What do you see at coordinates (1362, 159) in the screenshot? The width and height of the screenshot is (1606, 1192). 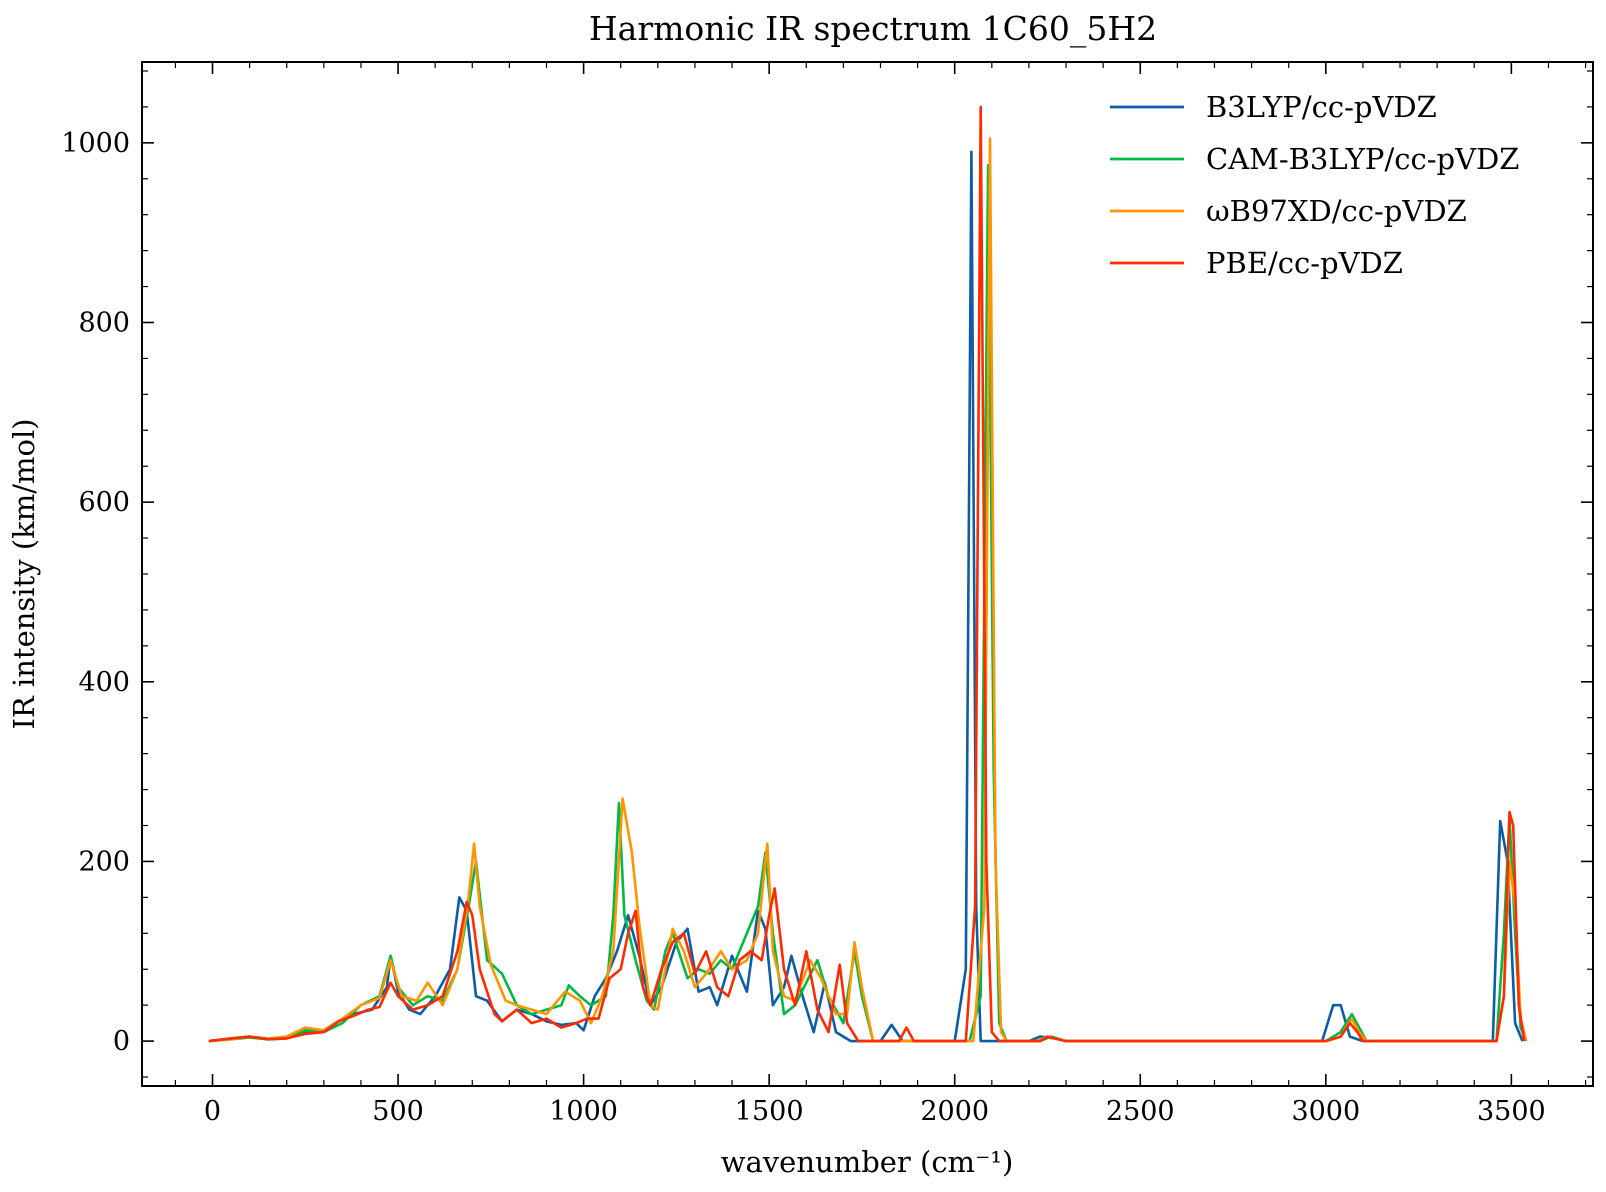 I see `legend-label-1: CAM-B3LYP/cc-pVDZ` at bounding box center [1362, 159].